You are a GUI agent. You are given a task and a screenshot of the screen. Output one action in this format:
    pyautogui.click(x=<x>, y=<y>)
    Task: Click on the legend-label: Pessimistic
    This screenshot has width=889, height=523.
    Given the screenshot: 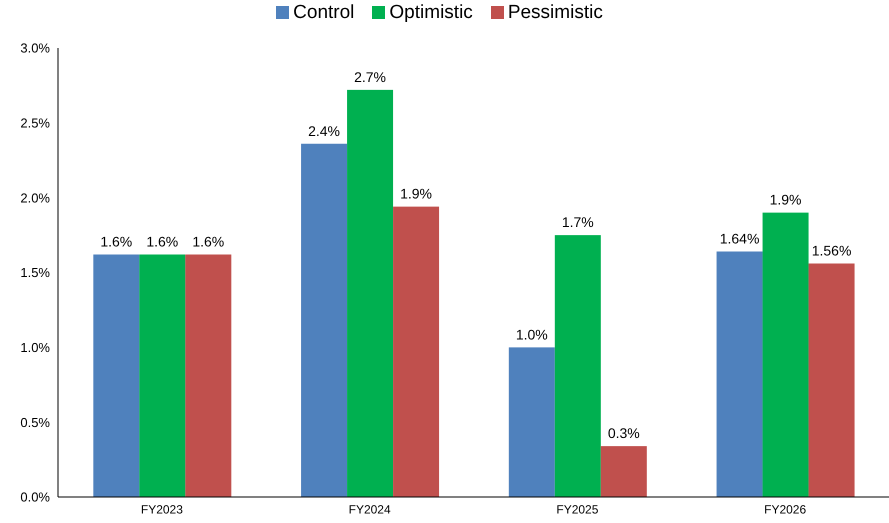 What is the action you would take?
    pyautogui.click(x=555, y=12)
    